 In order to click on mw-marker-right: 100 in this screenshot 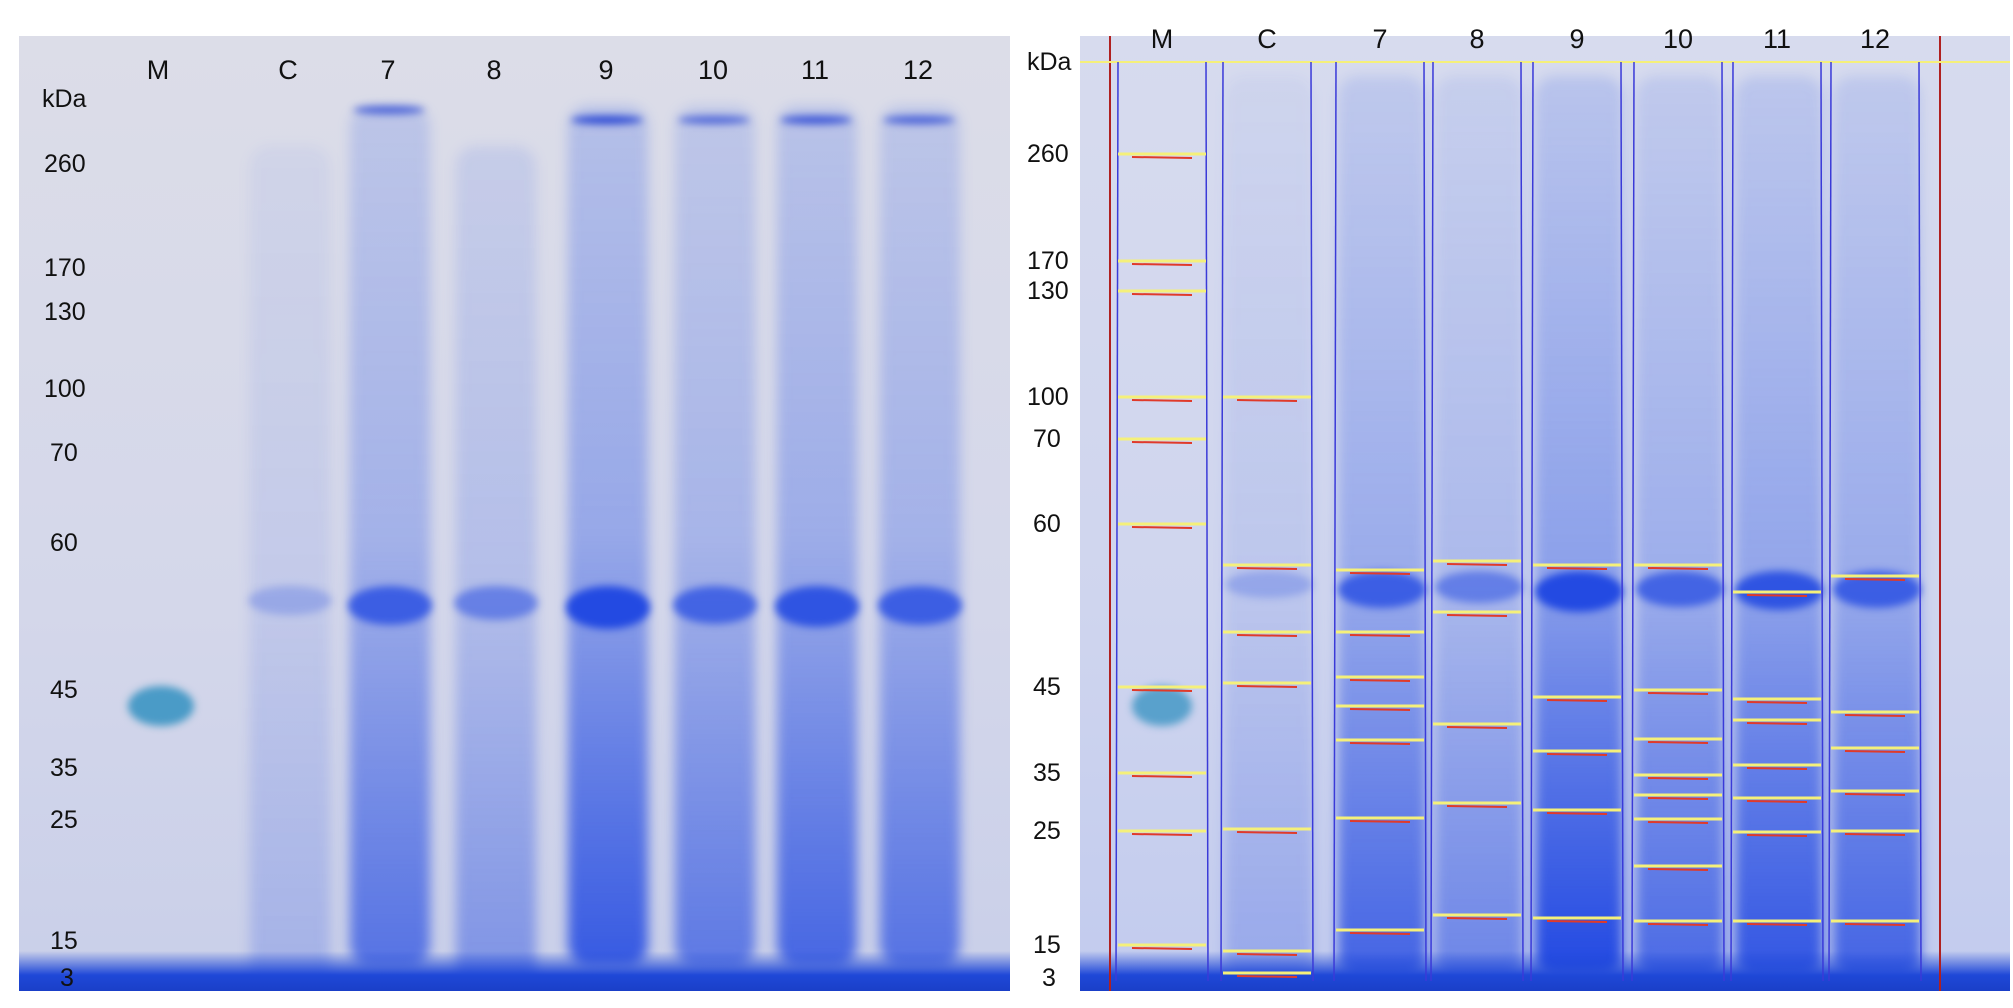, I will do `click(1048, 397)`.